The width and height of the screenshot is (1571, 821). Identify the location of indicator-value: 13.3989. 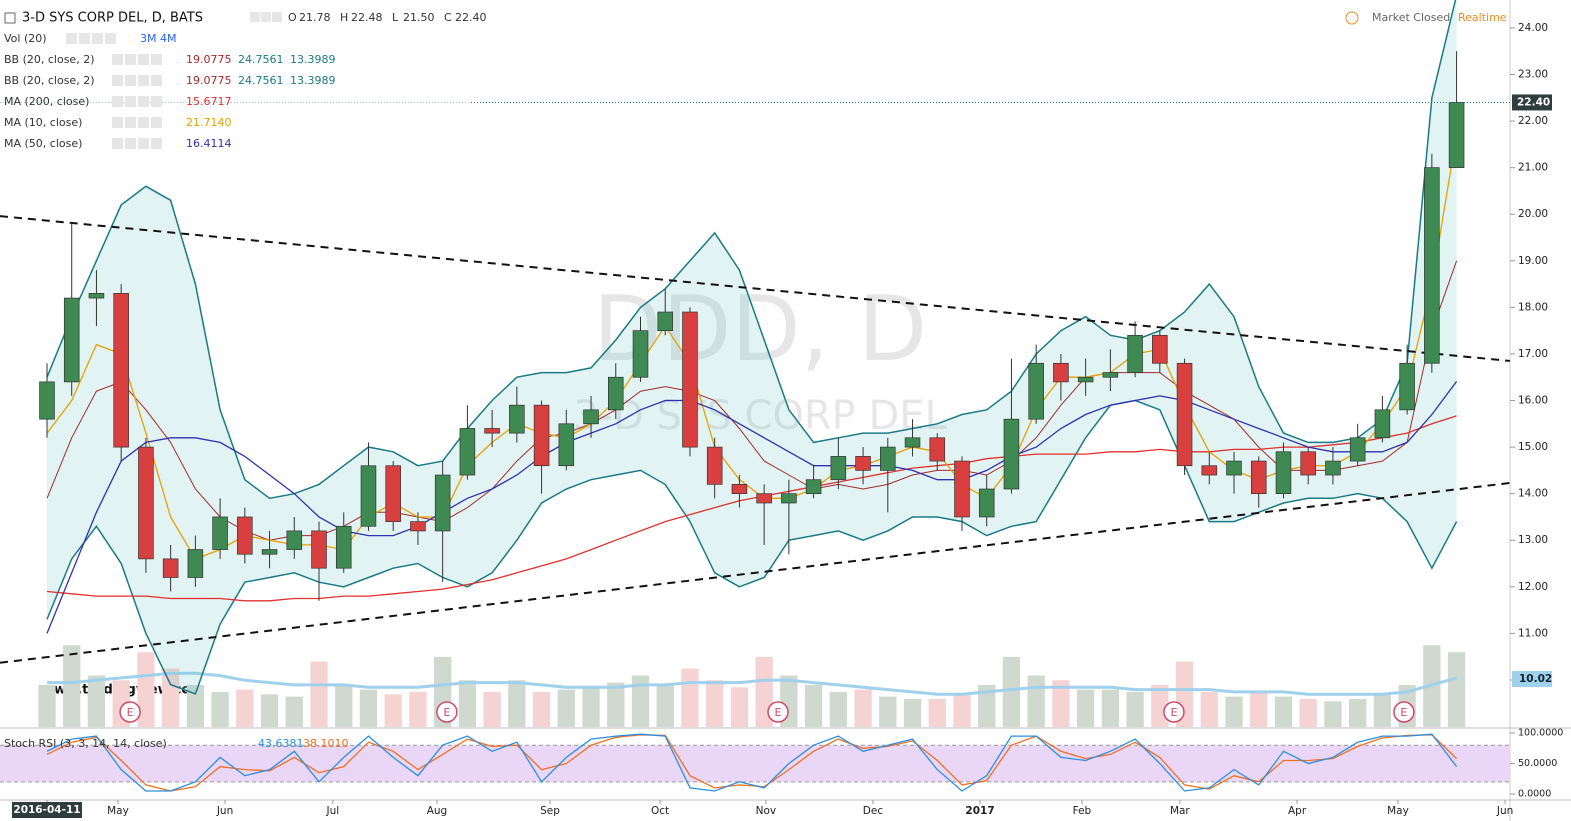
(313, 59).